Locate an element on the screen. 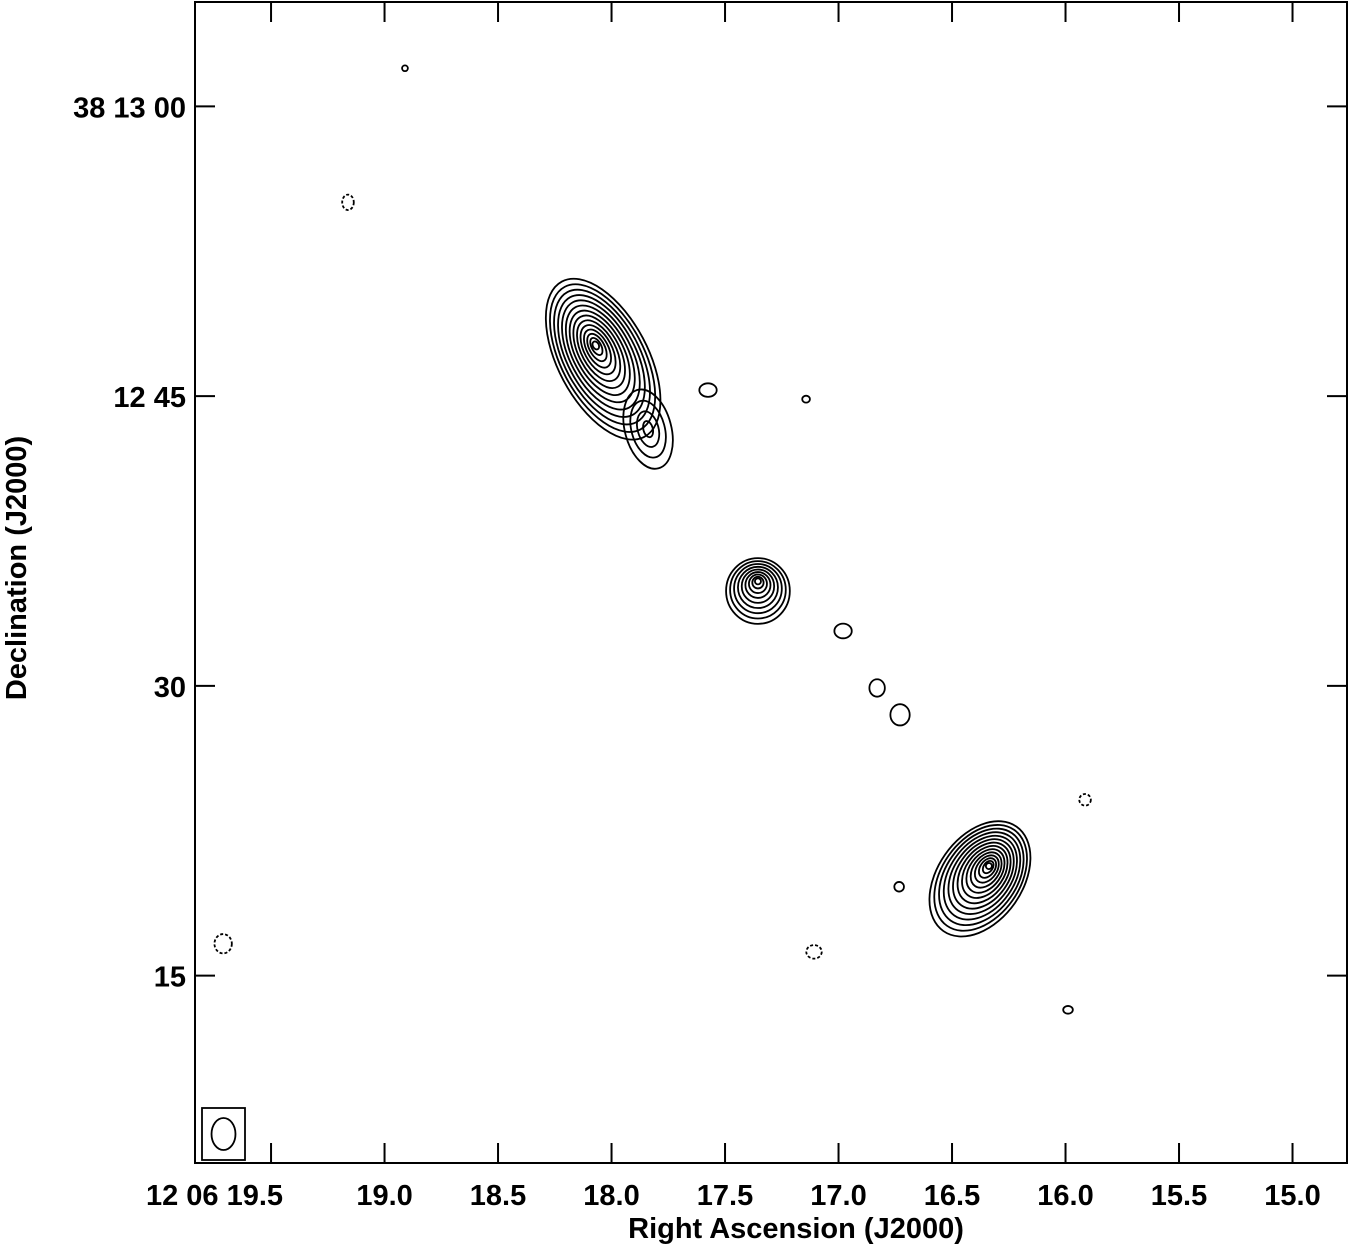 This screenshot has width=1350, height=1248. northern-lobe is located at coordinates (603, 359).